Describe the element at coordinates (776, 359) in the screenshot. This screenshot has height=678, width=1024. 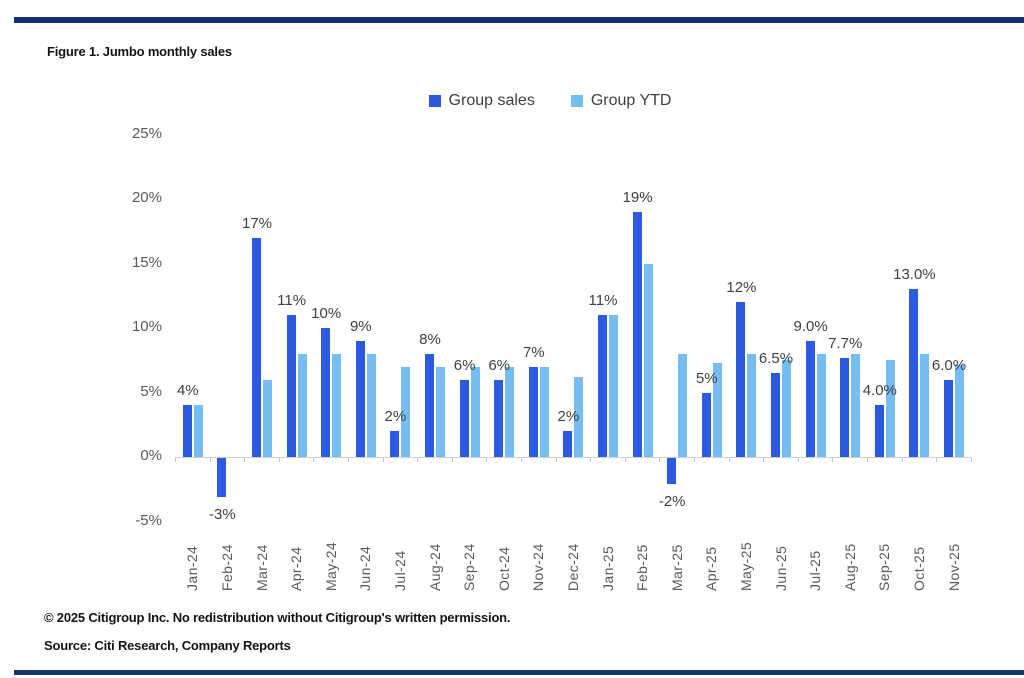
I see `data-label: 6.5%` at that location.